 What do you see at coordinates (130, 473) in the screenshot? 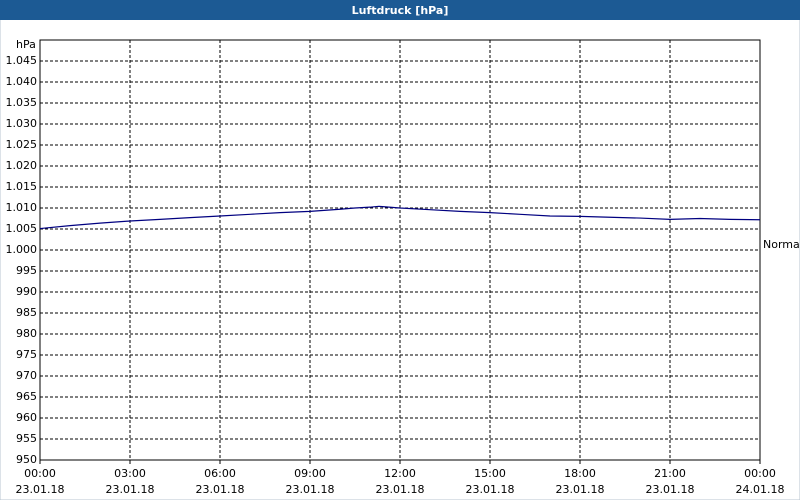
I see `x-tick-label: 03:00` at bounding box center [130, 473].